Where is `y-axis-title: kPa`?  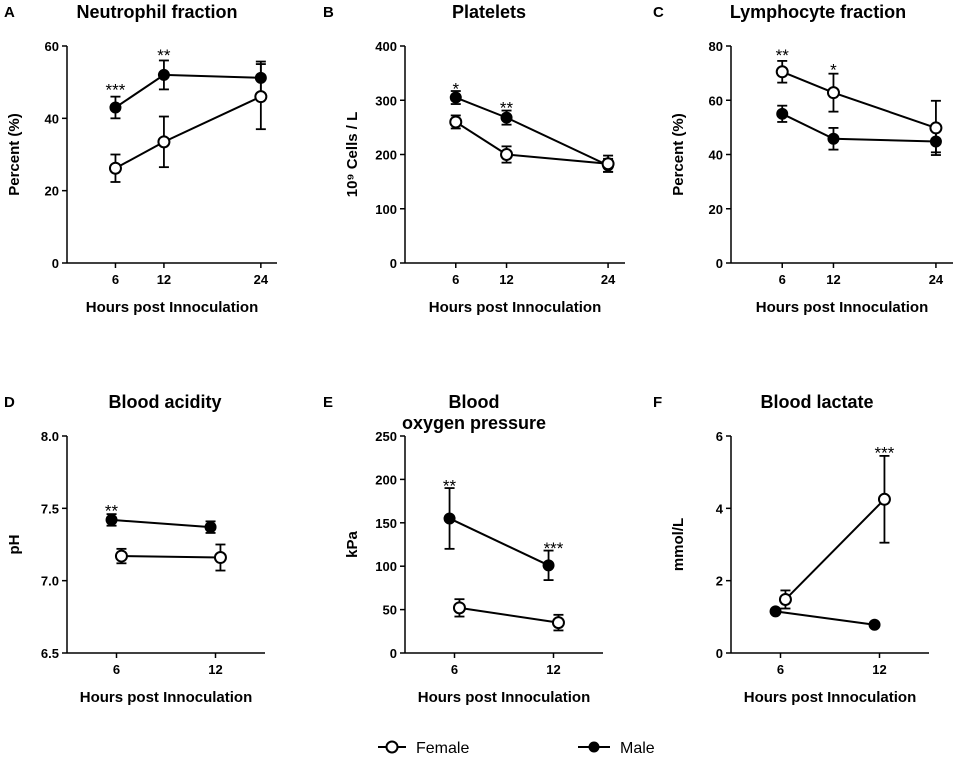 y-axis-title: kPa is located at coordinates (352, 544).